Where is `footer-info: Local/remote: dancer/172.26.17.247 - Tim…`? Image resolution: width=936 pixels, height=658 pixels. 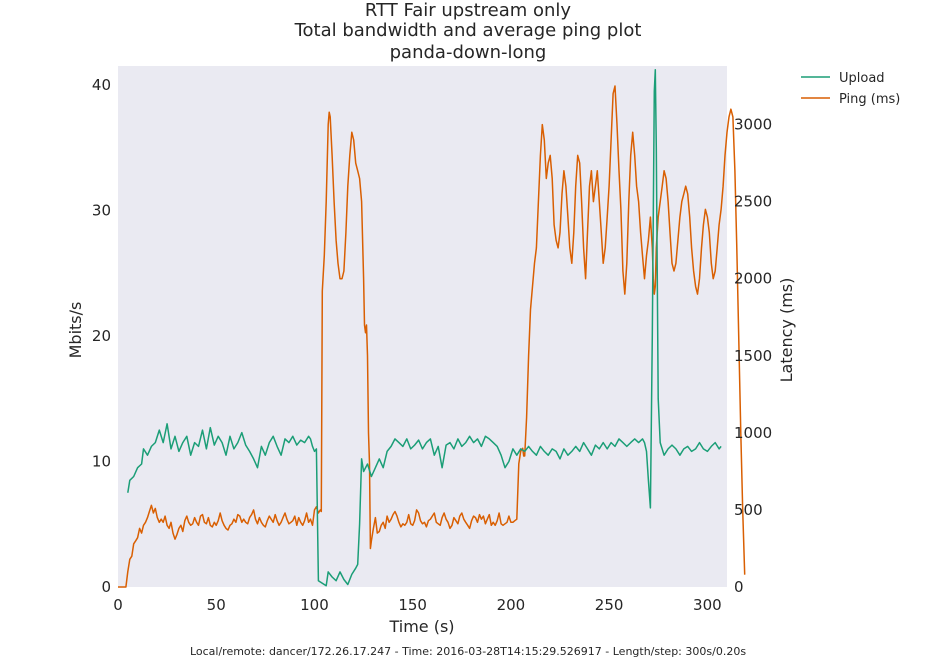
footer-info: Local/remote: dancer/172.26.17.247 - Tim… is located at coordinates (468, 651).